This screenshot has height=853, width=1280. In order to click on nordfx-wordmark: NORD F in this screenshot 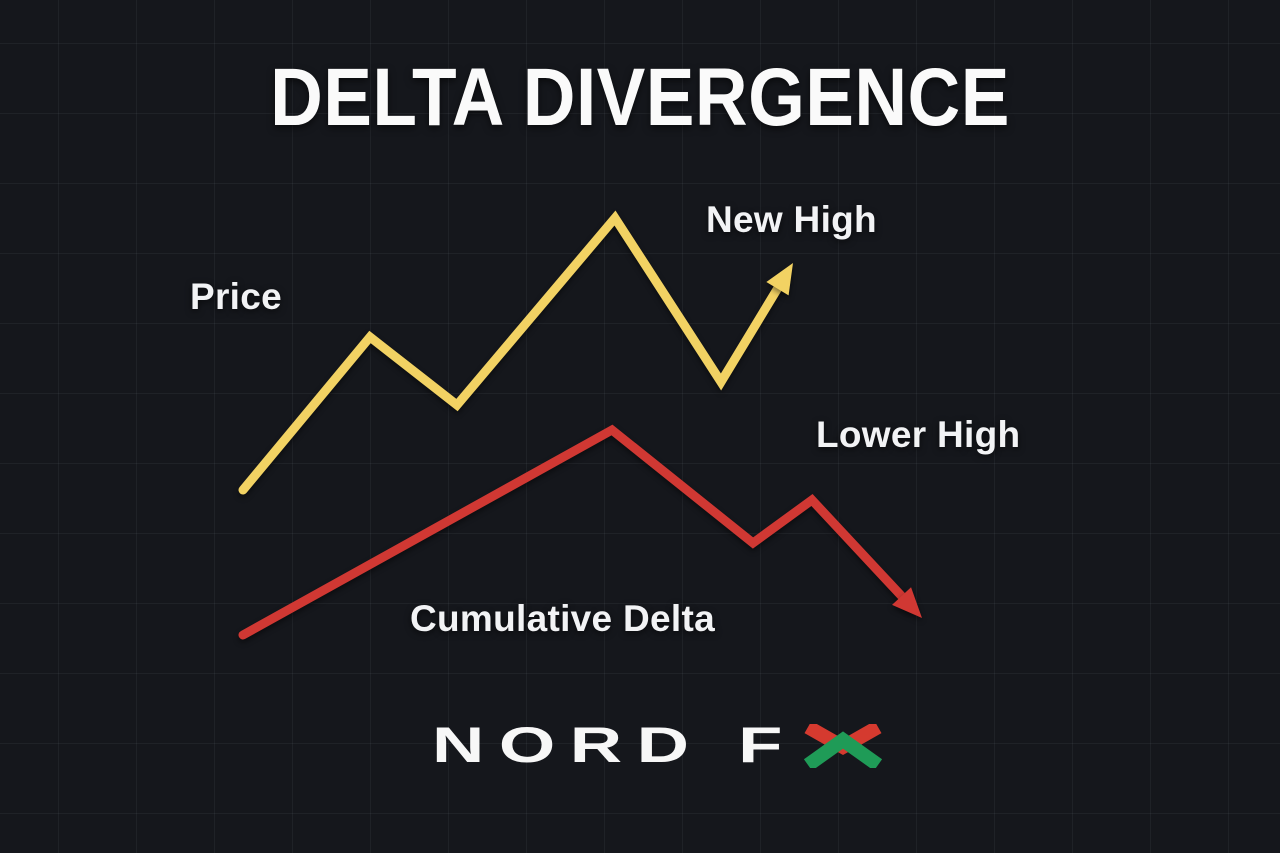, I will do `click(614, 745)`.